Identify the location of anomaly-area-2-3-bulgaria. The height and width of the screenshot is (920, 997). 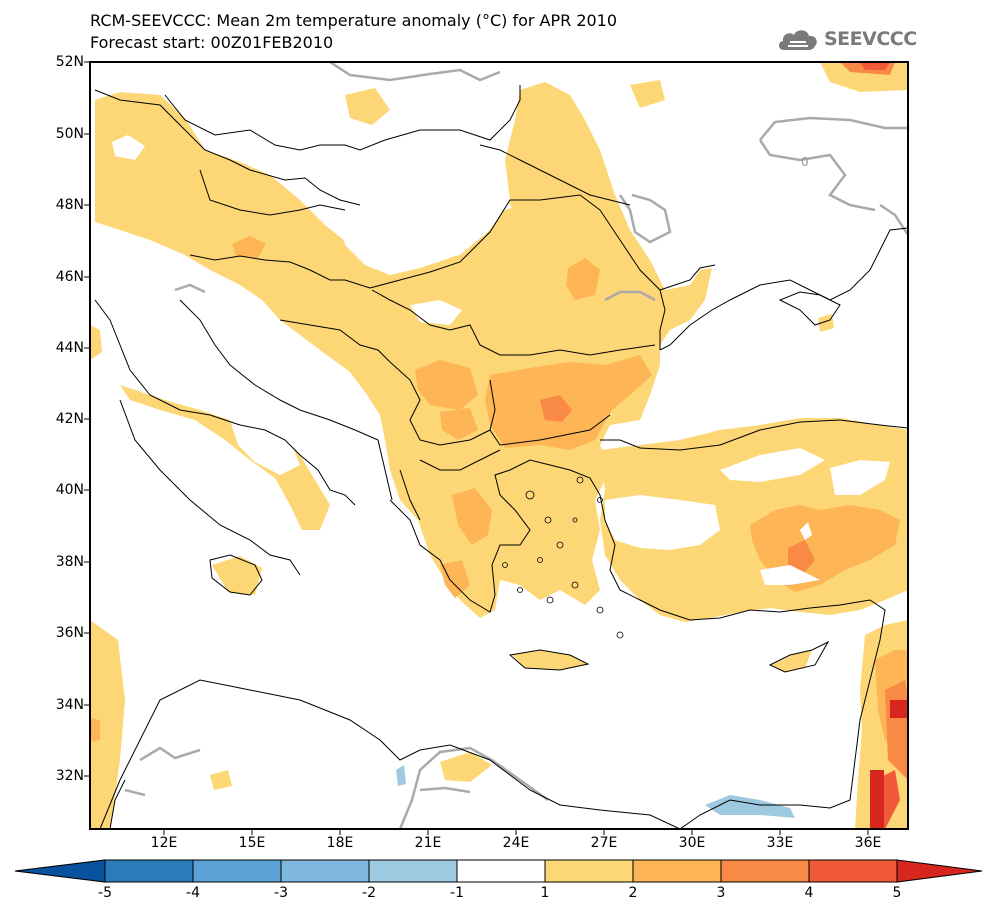
(568, 402).